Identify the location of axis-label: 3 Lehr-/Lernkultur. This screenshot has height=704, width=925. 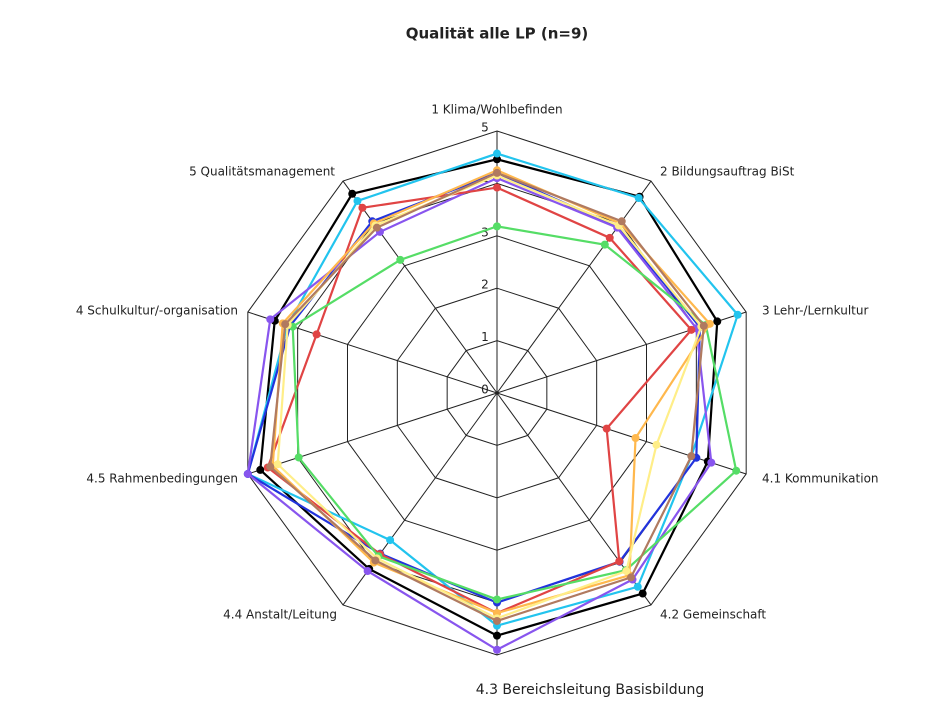
(815, 311).